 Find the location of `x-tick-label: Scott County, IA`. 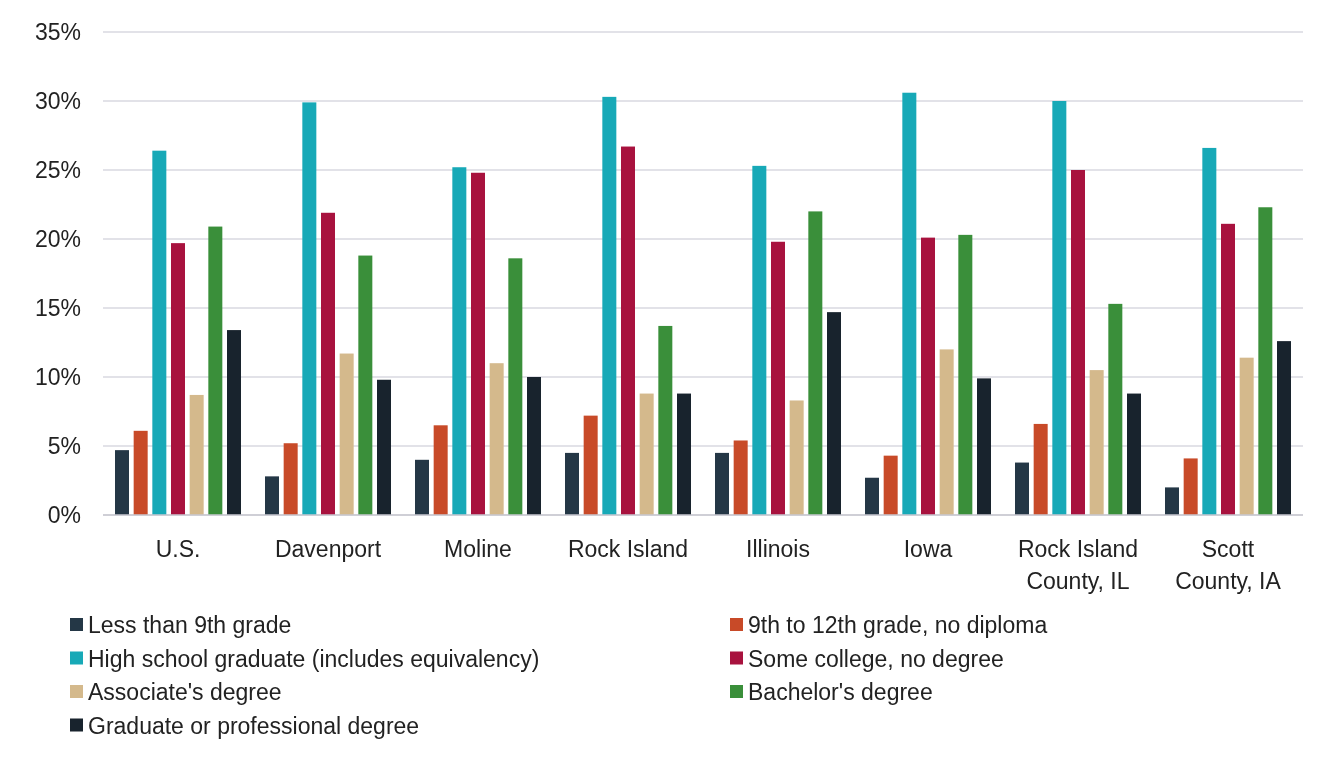

x-tick-label: Scott County, IA is located at coordinates (1228, 565).